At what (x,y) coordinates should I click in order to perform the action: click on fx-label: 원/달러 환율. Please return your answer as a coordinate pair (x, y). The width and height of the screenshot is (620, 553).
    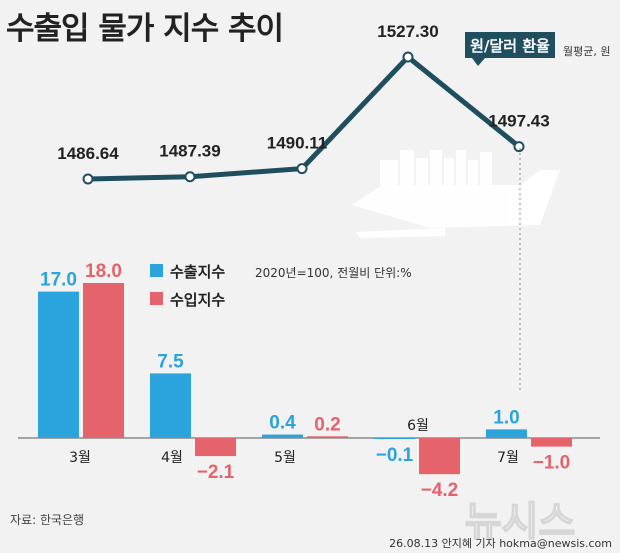
    Looking at the image, I should click on (510, 46).